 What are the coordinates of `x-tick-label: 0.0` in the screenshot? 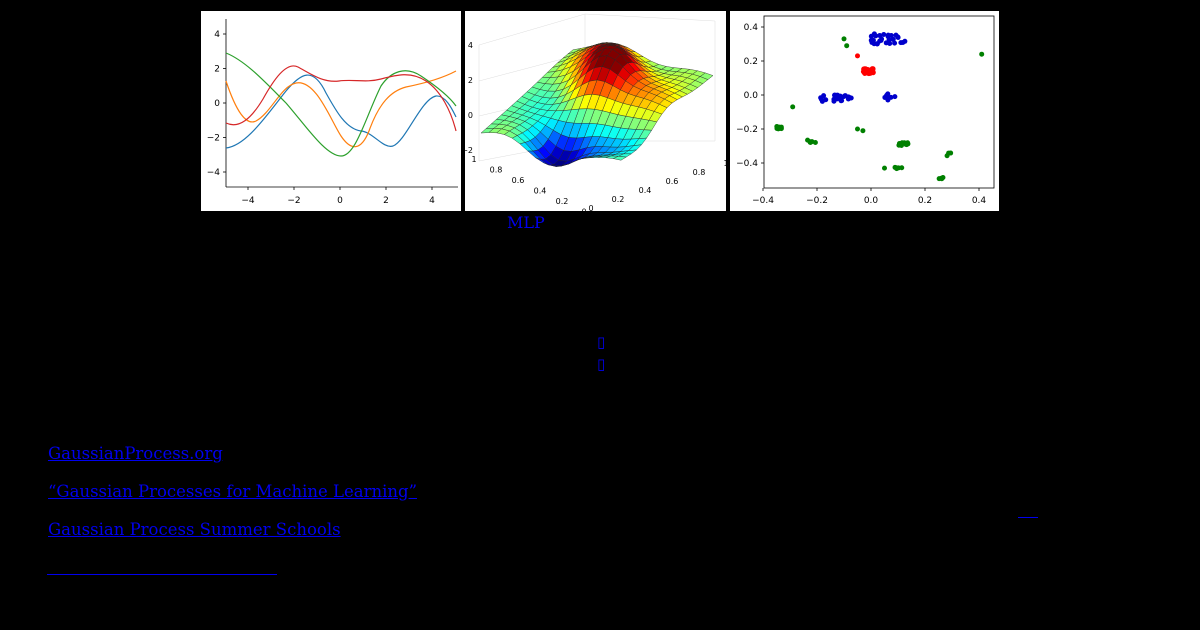 It's located at (871, 201).